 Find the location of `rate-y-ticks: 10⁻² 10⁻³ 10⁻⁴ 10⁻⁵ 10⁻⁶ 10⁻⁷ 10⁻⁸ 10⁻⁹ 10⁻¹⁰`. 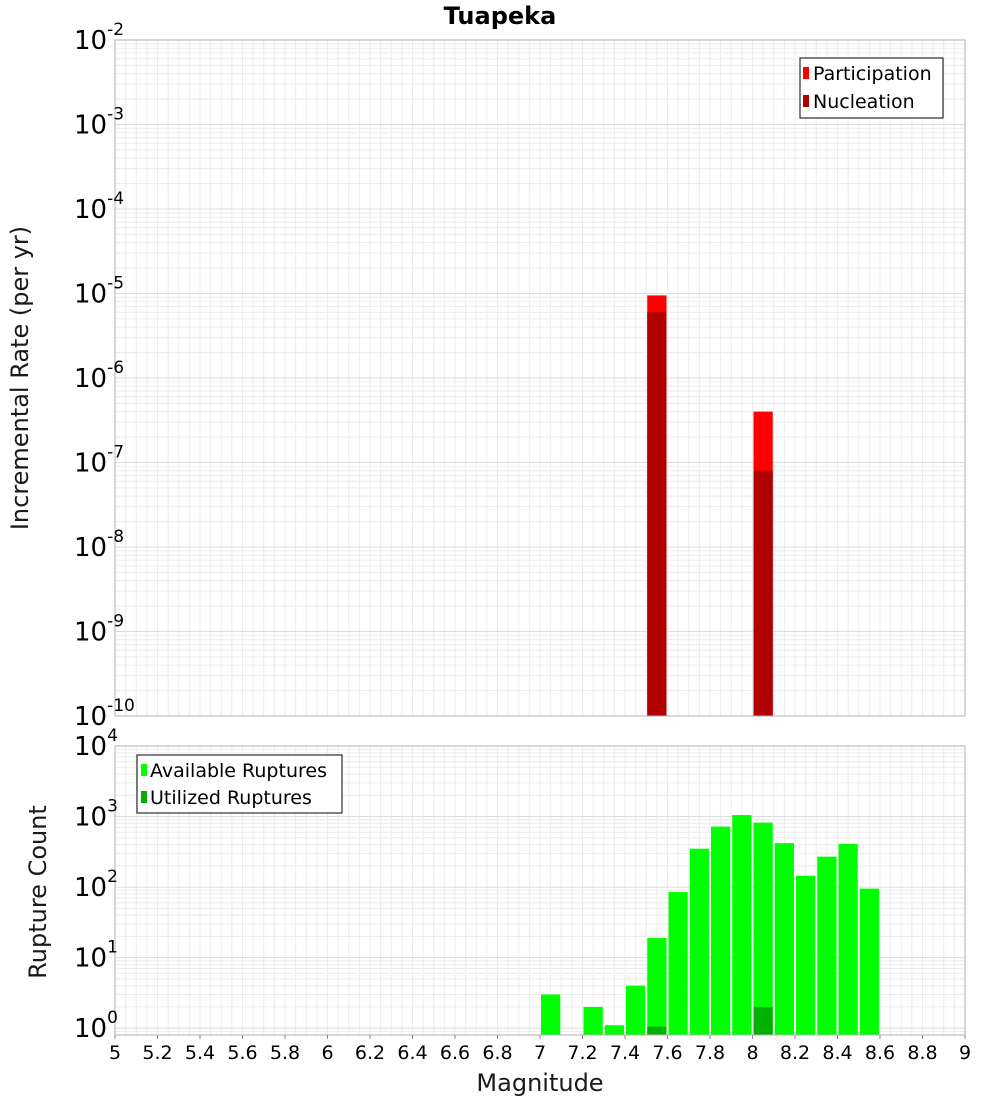

rate-y-ticks: 10⁻² 10⁻³ 10⁻⁴ 10⁻⁵ 10⁻⁶ 10⁻⁷ 10⁻⁸ 10⁻⁹ 10⁻¹⁰ is located at coordinates (104, 376).